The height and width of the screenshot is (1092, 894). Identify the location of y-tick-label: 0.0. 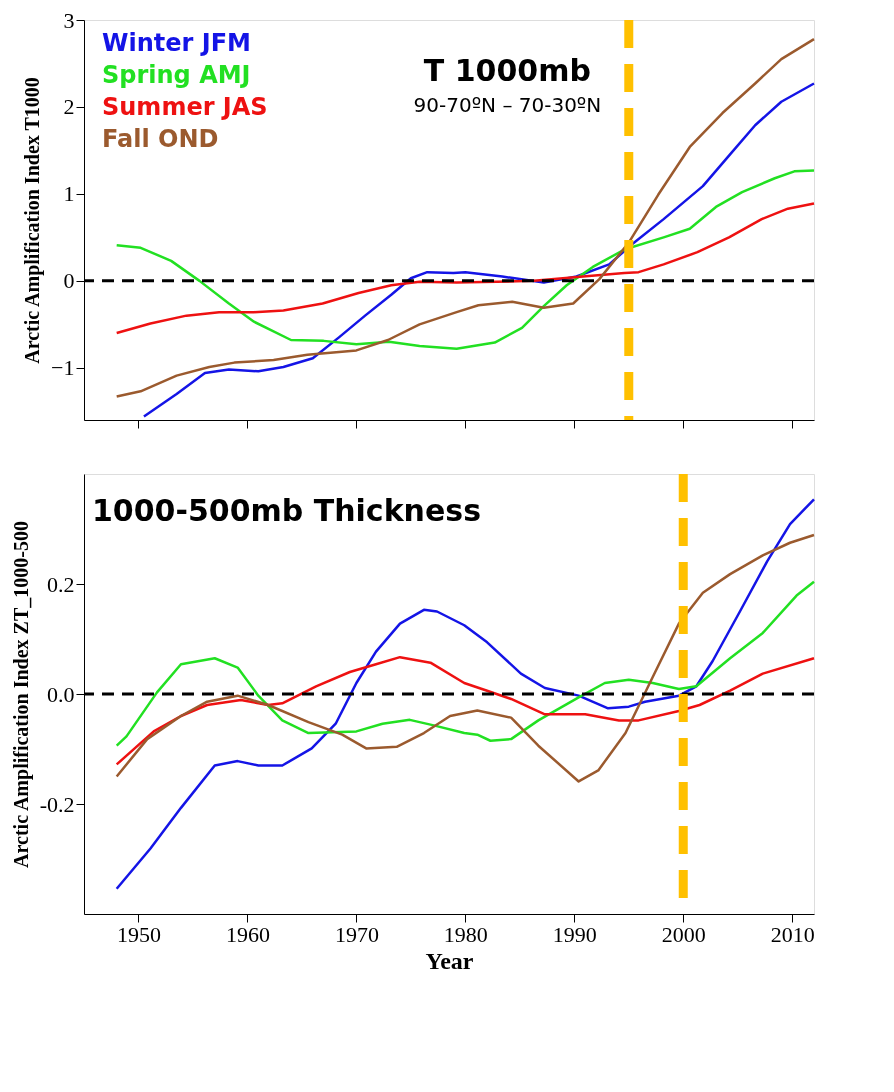
(61, 694).